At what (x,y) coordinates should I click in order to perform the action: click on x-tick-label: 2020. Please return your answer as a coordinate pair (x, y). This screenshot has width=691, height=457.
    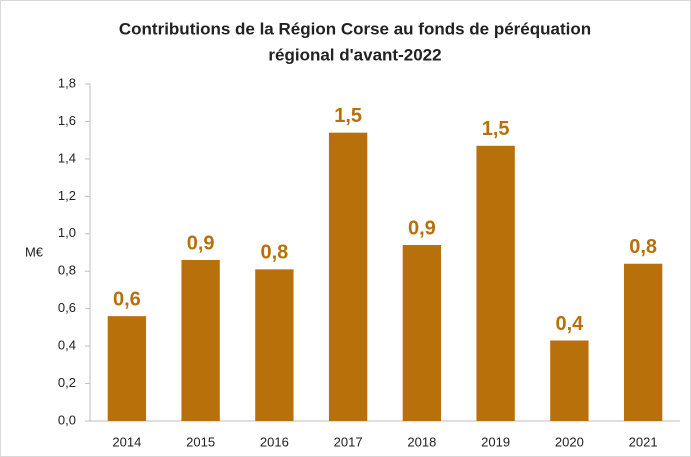
    Looking at the image, I should click on (569, 441).